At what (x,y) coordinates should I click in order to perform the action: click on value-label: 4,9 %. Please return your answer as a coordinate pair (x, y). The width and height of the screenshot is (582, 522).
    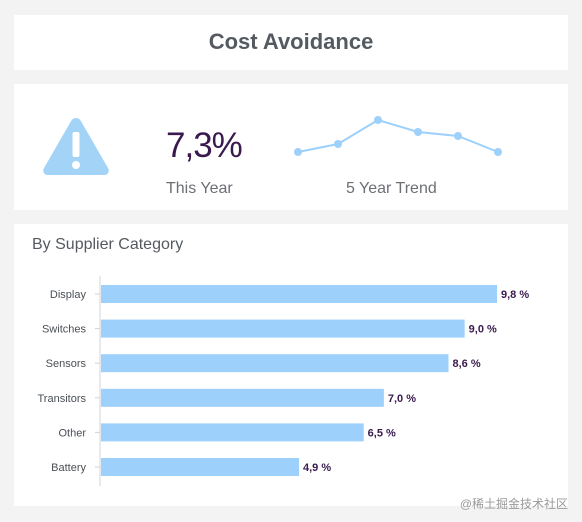
    Looking at the image, I should click on (317, 468).